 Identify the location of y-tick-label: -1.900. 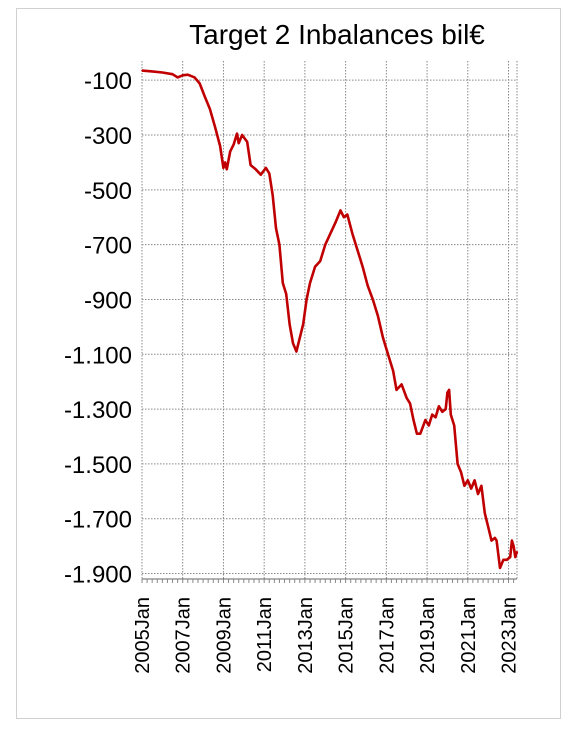
(98, 575).